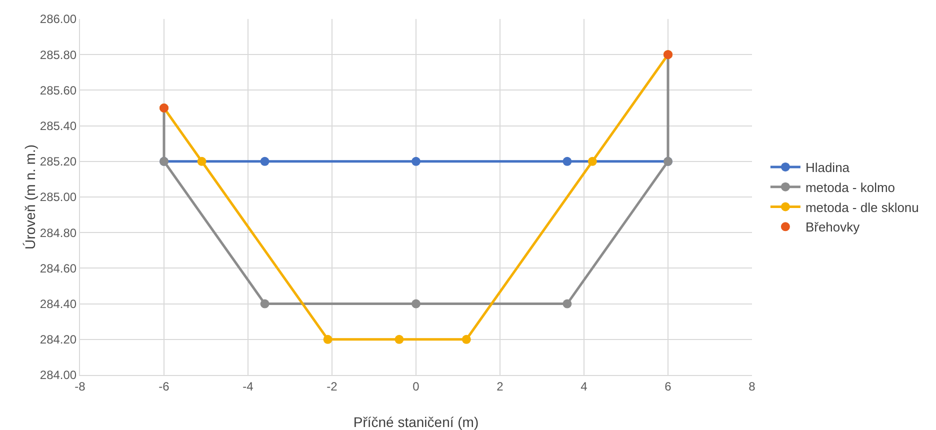 This screenshot has width=936, height=430. What do you see at coordinates (58, 126) in the screenshot?
I see `y-tick-label: 285.40` at bounding box center [58, 126].